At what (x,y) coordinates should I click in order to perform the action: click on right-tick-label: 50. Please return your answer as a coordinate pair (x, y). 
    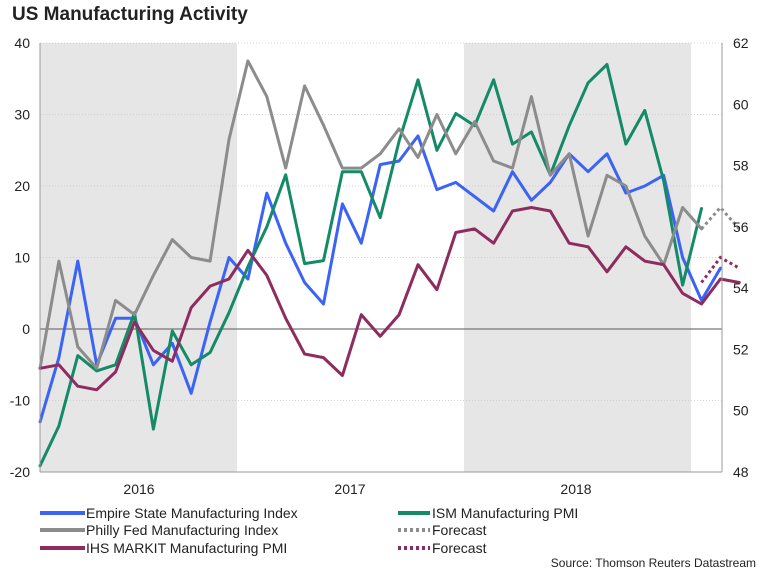
    Looking at the image, I should click on (741, 411).